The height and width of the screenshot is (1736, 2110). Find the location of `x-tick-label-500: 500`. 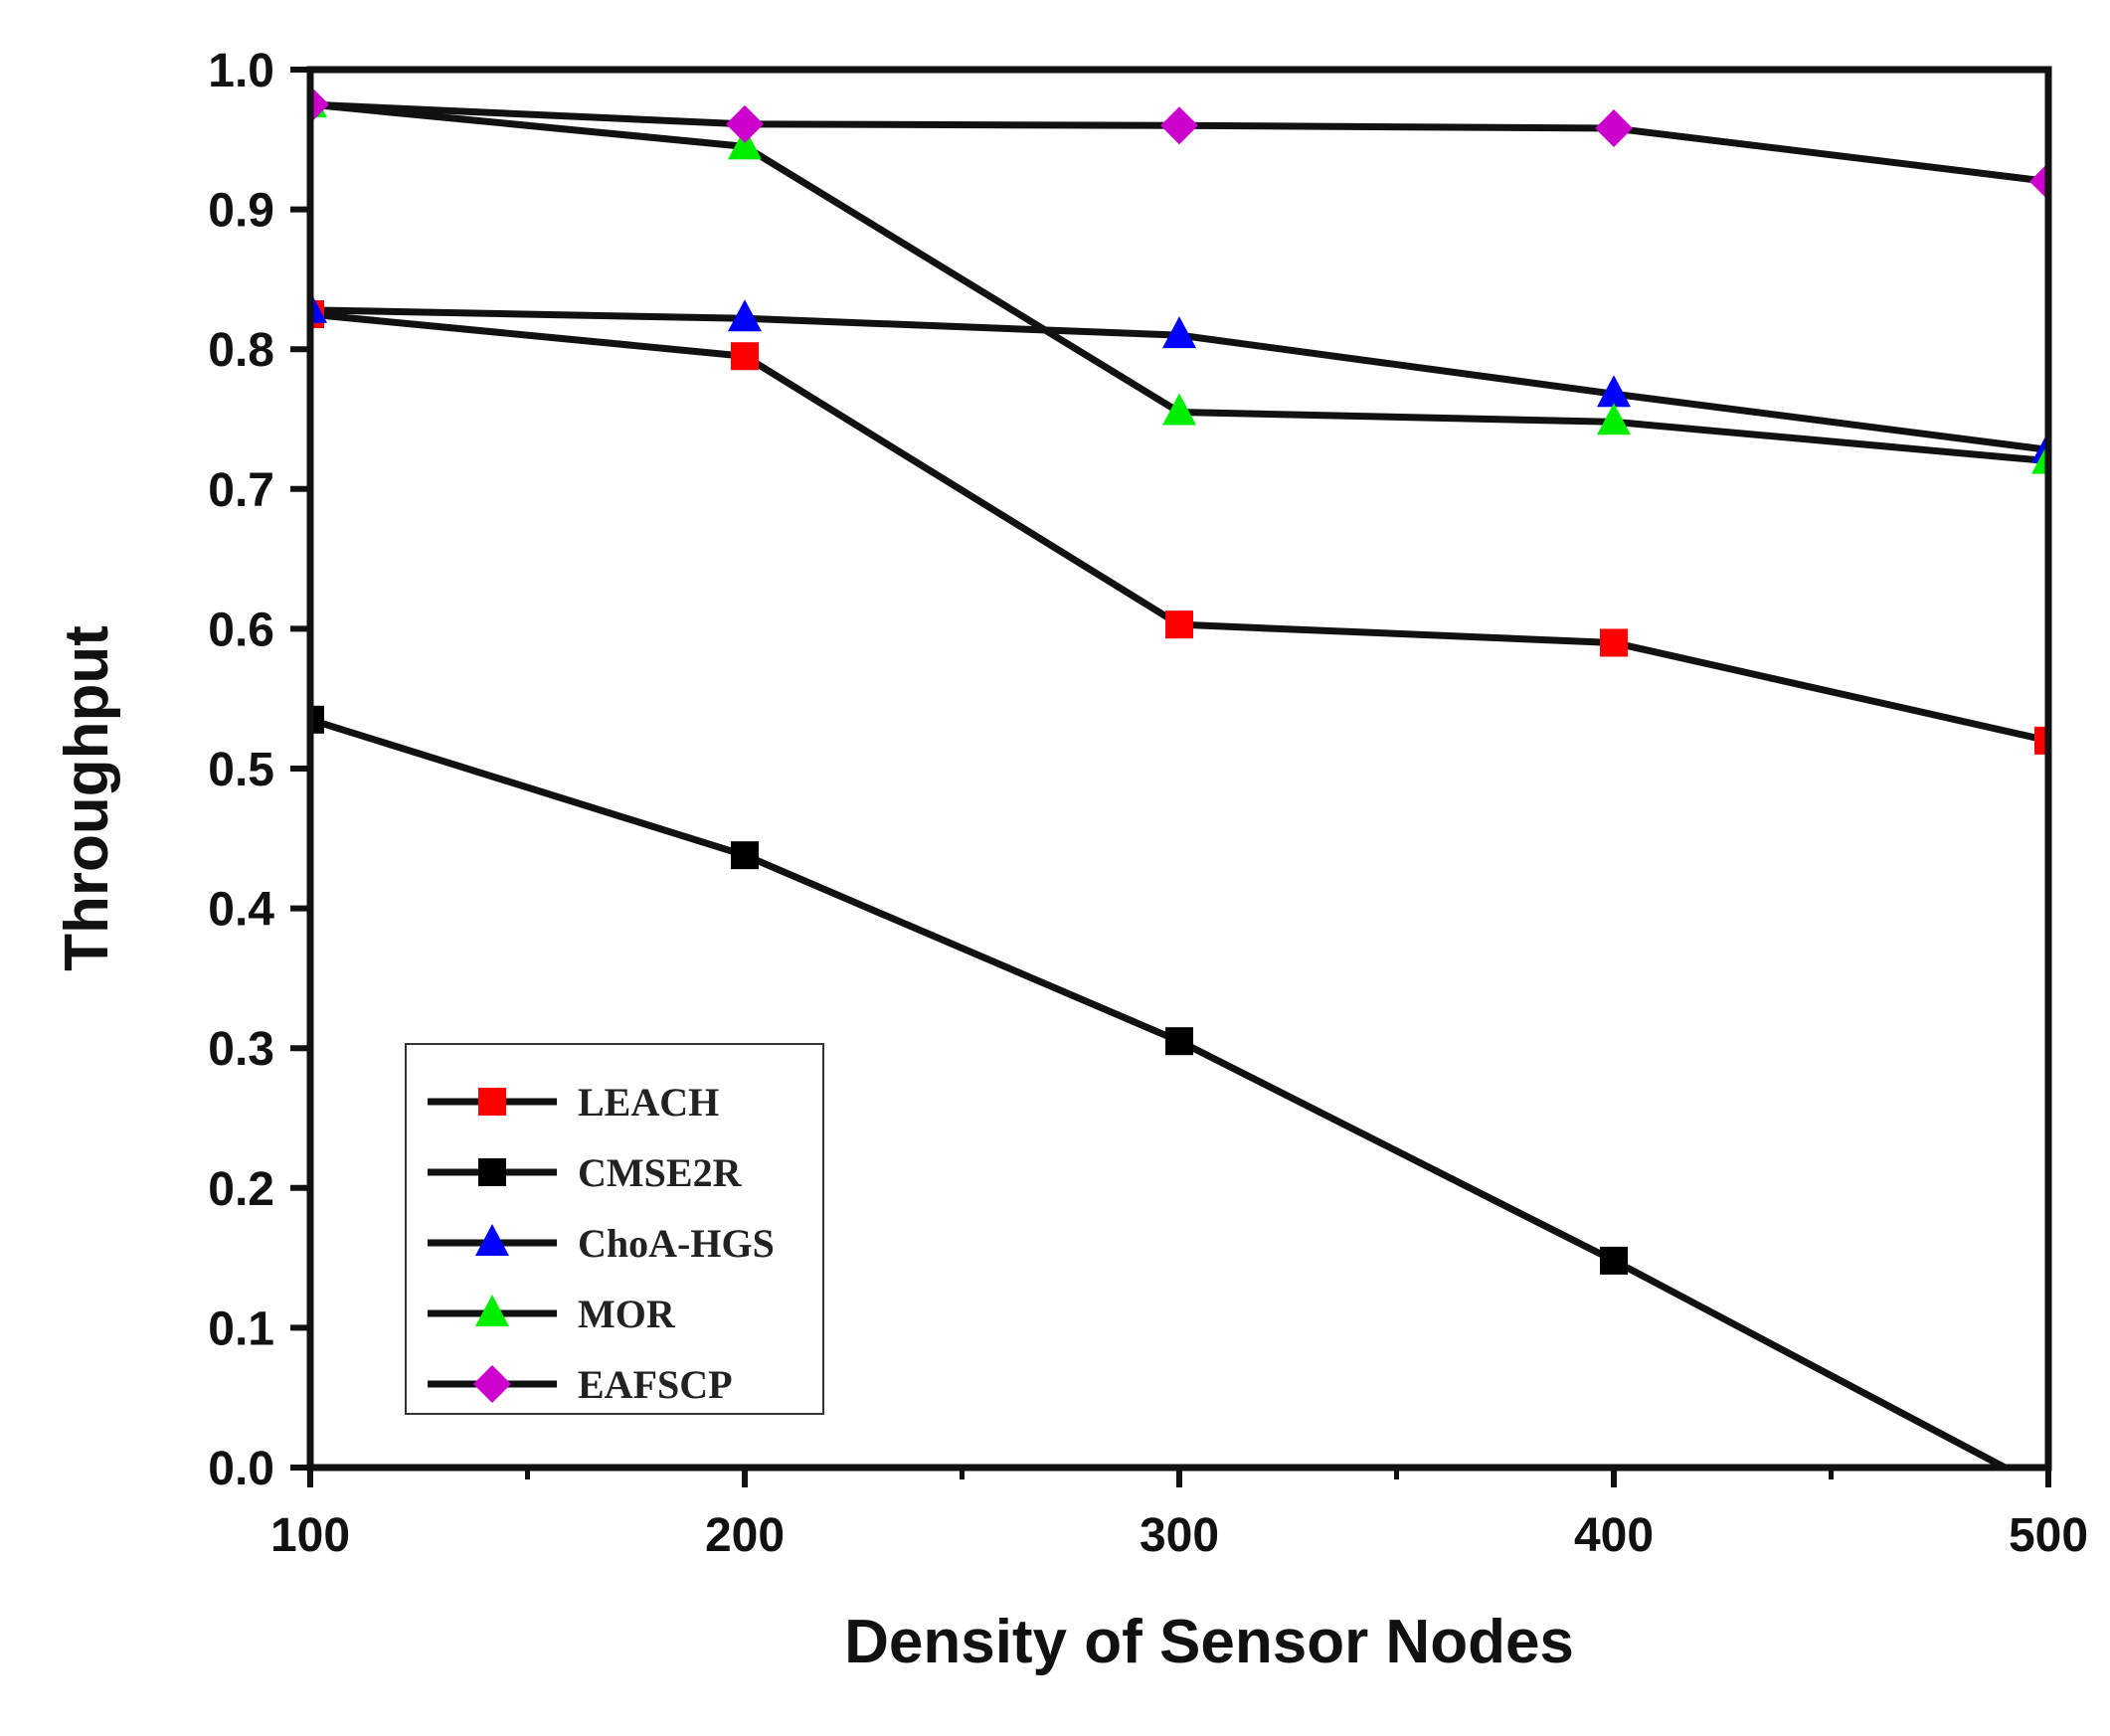

x-tick-label-500: 500 is located at coordinates (2048, 1536).